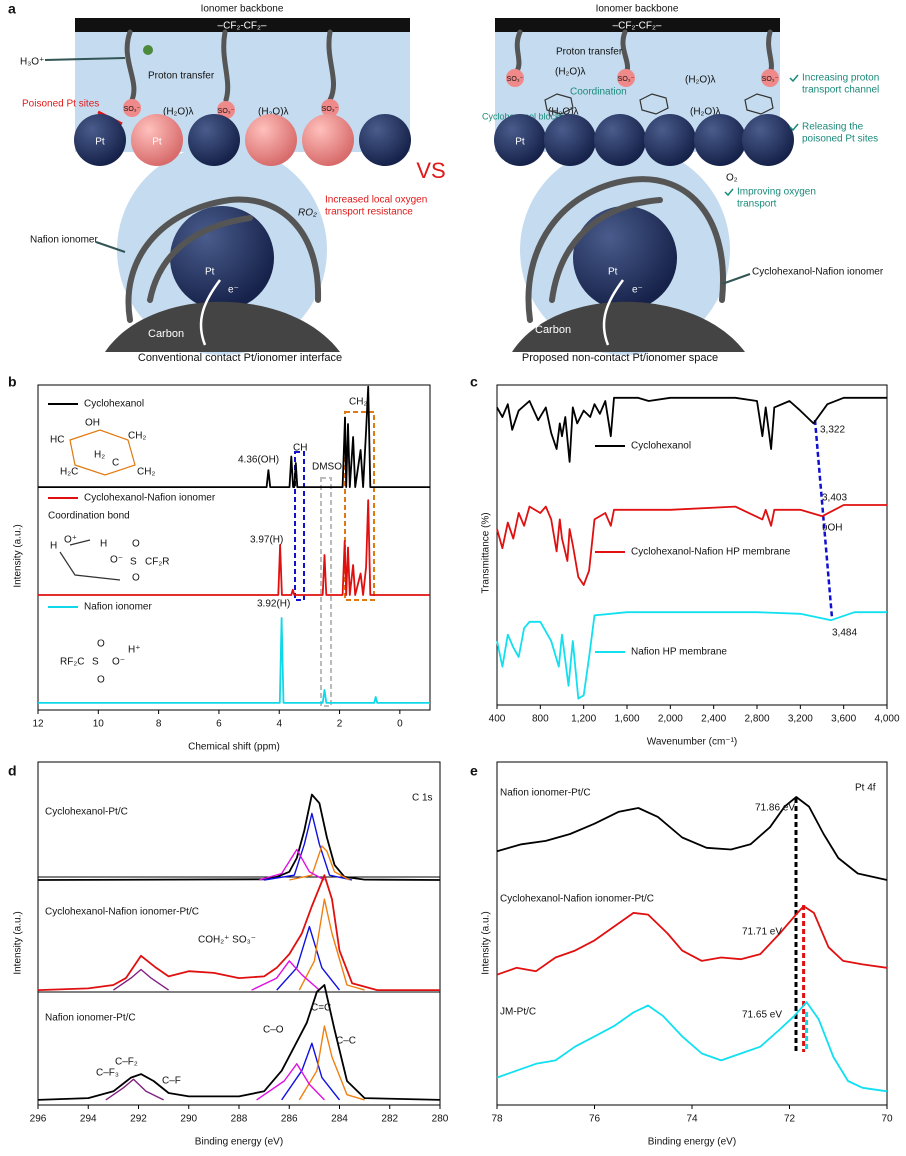 Image resolution: width=906 pixels, height=1156 pixels. I want to click on annotation: 71.86 eV, so click(775, 808).